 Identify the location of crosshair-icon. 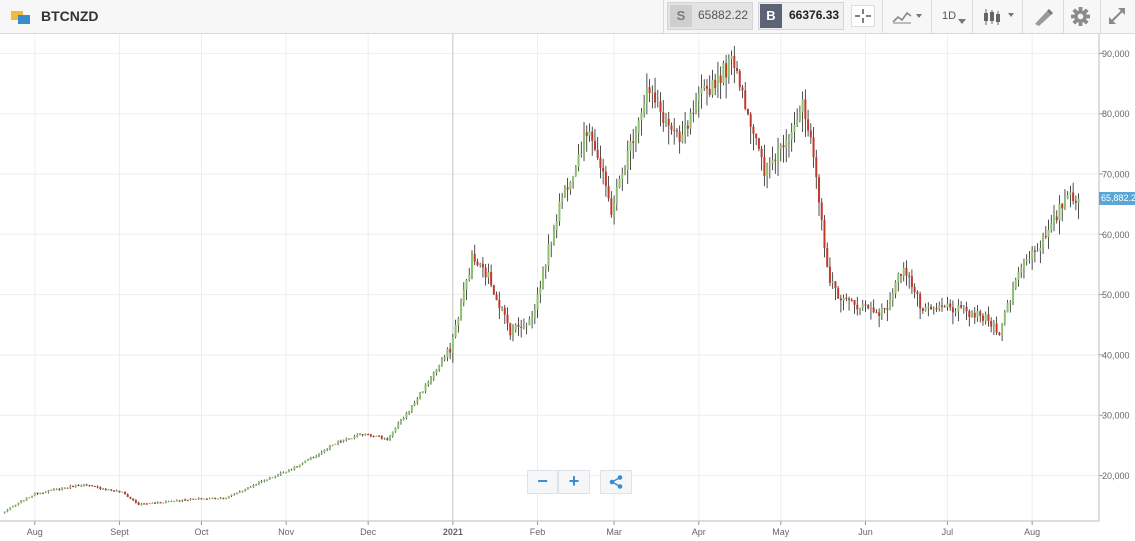
(863, 18).